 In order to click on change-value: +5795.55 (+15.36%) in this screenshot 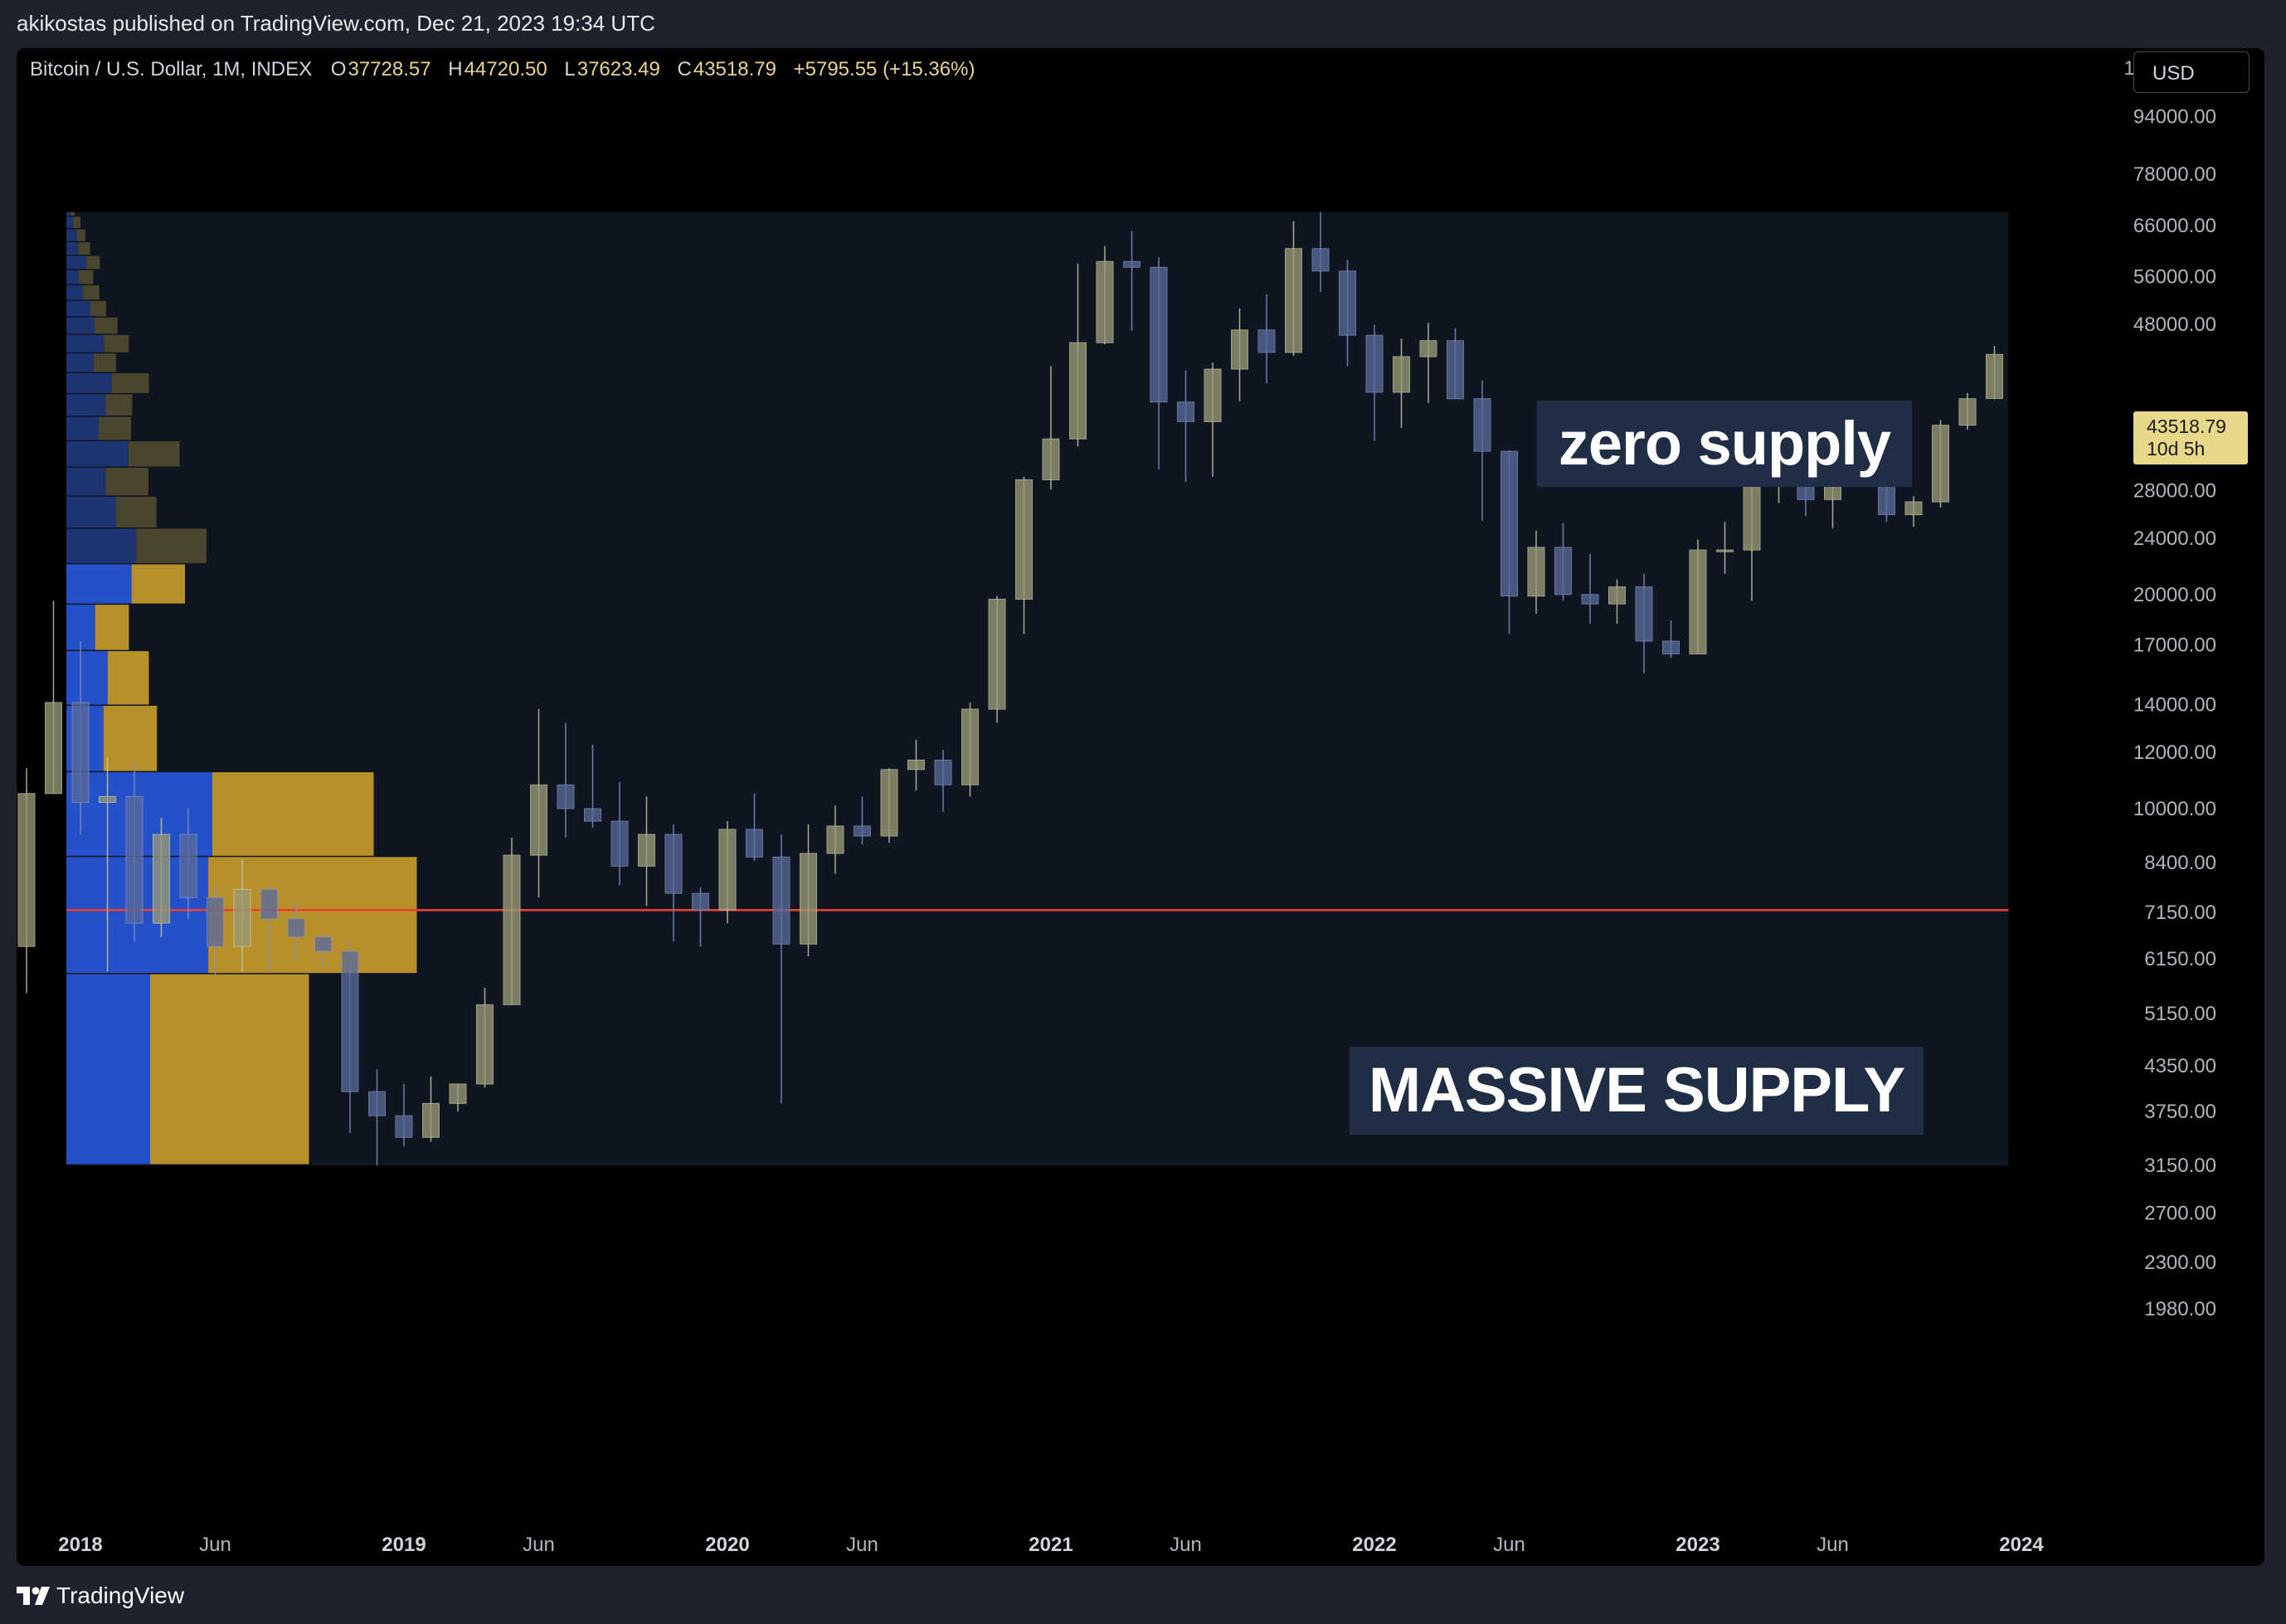, I will do `click(884, 69)`.